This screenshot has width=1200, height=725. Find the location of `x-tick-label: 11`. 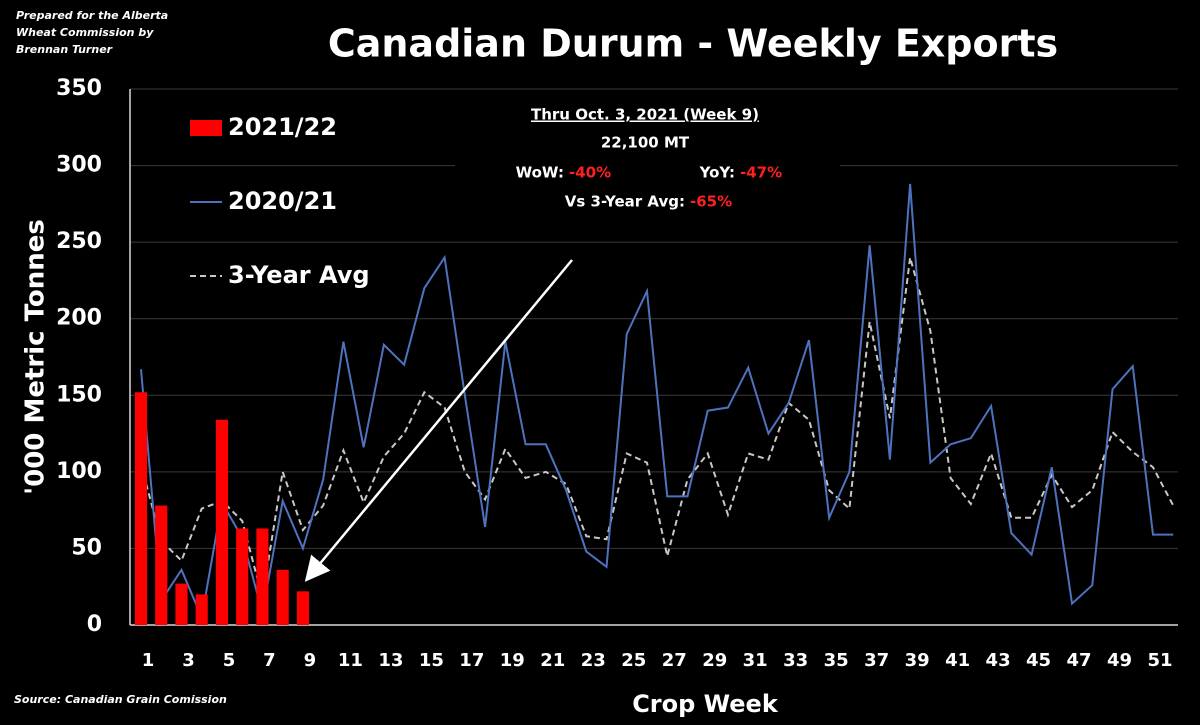

x-tick-label: 11 is located at coordinates (350, 660).